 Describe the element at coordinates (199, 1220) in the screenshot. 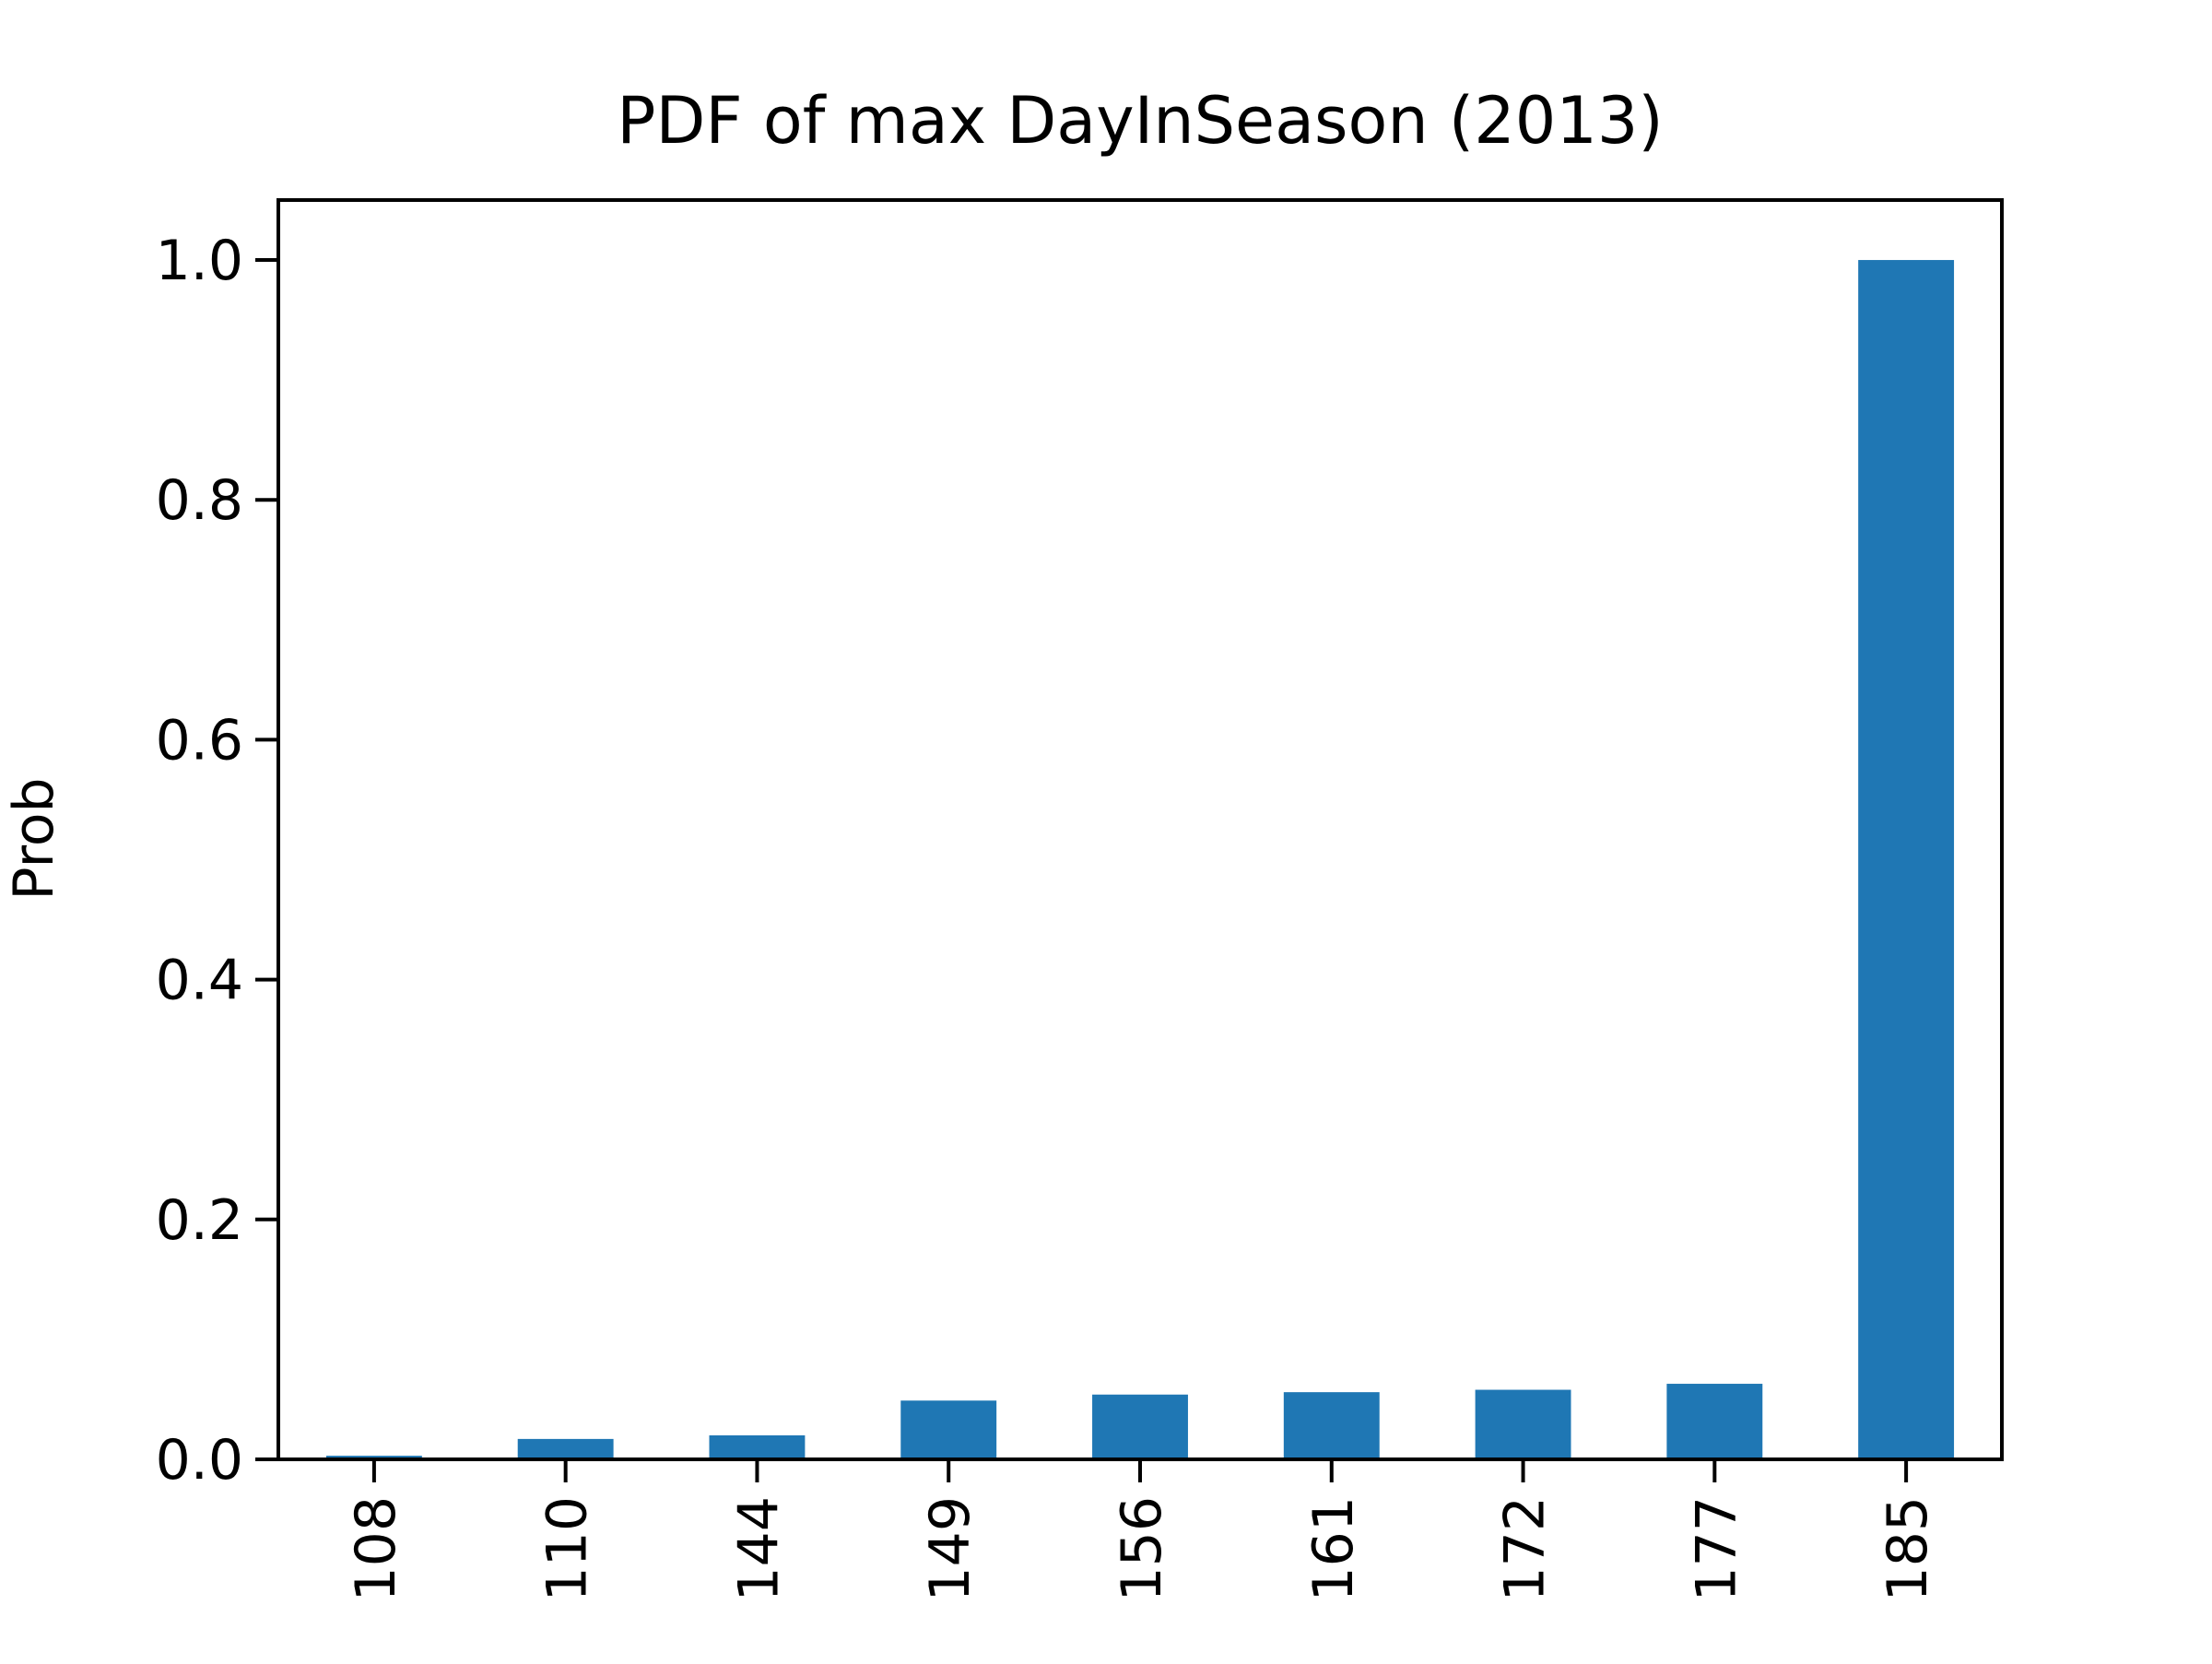

I see `y-tick-label: 0.2` at that location.